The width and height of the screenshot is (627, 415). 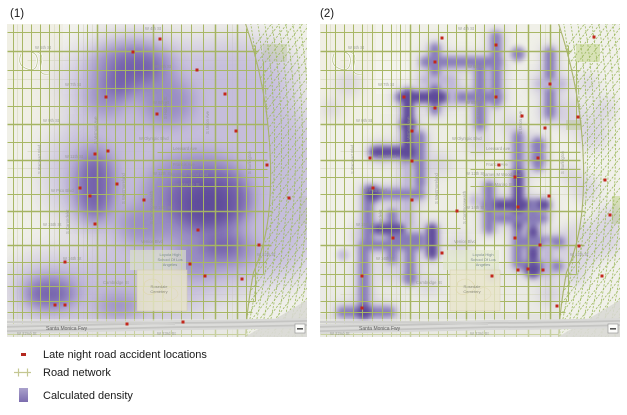 I want to click on svg-text: Road network, so click(x=77, y=373).